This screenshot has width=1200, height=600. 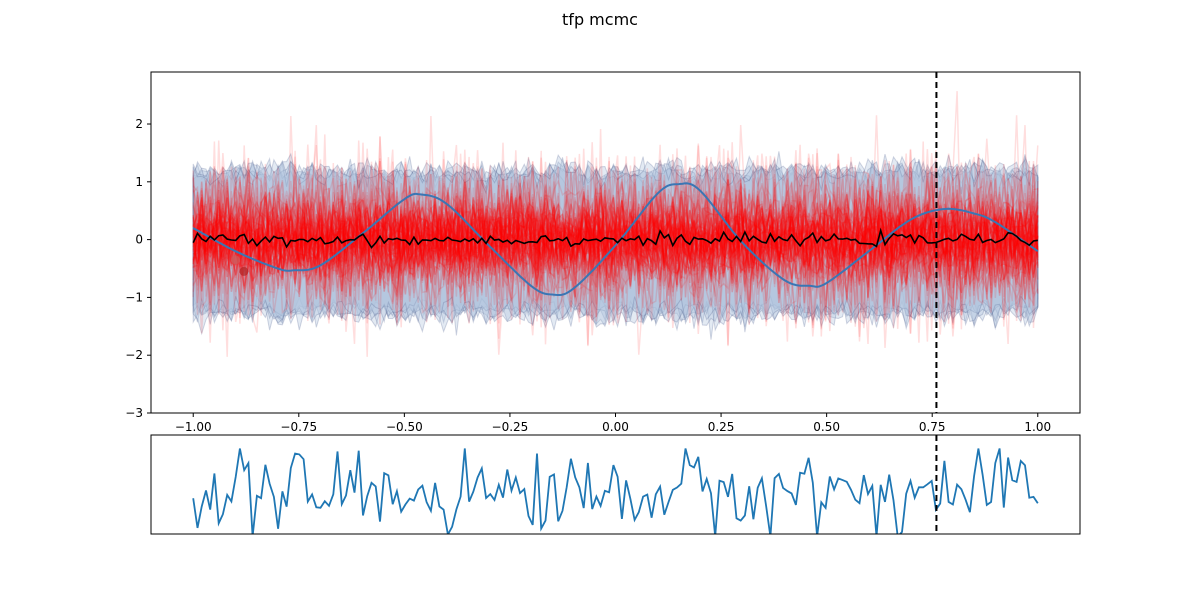 I want to click on y-tick-label: −1, so click(x=134, y=297).